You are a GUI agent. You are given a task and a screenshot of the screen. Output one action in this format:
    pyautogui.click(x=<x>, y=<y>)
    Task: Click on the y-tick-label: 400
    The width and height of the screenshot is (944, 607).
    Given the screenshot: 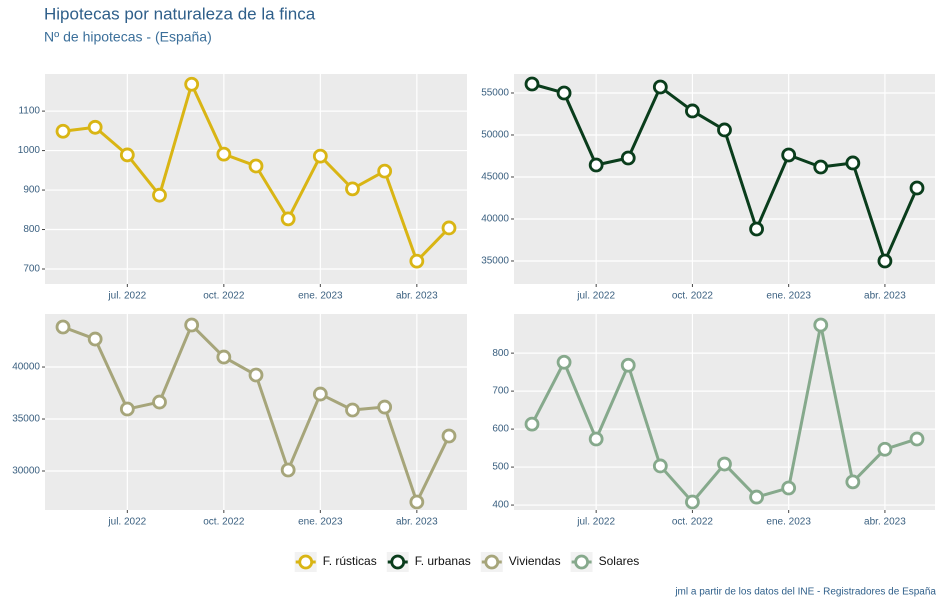 What is the action you would take?
    pyautogui.click(x=500, y=505)
    